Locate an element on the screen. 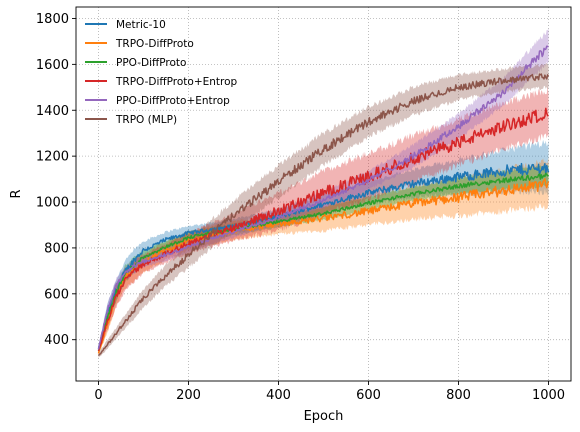 This screenshot has height=432, width=580. y-tick-label: 1800 is located at coordinates (52, 19).